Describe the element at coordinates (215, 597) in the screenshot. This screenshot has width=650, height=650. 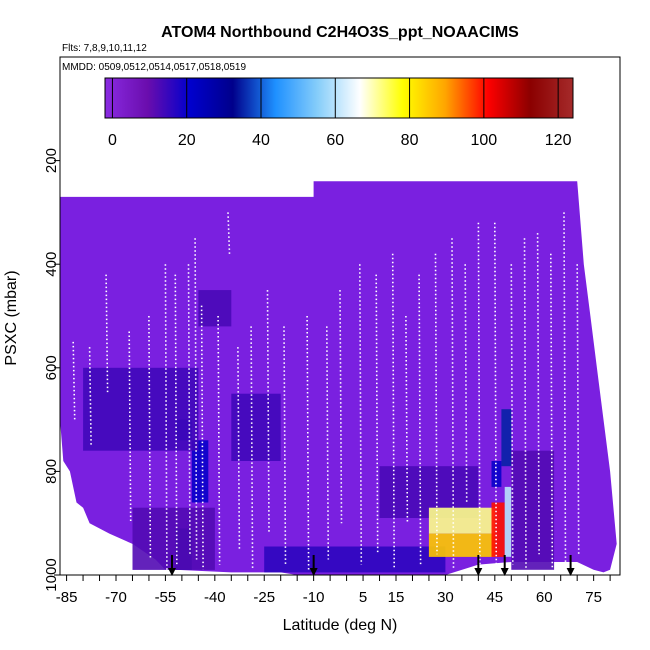
I see `x-tick-label: -40` at that location.